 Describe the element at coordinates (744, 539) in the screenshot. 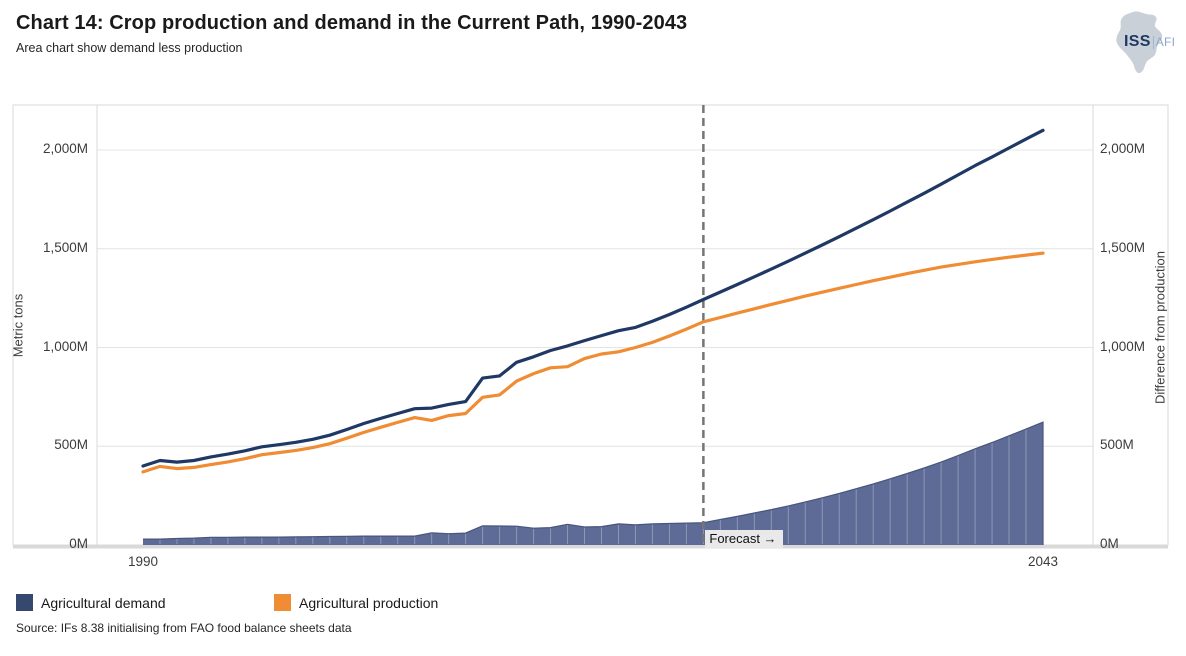

I see `forecast-annotation: Forecast →` at that location.